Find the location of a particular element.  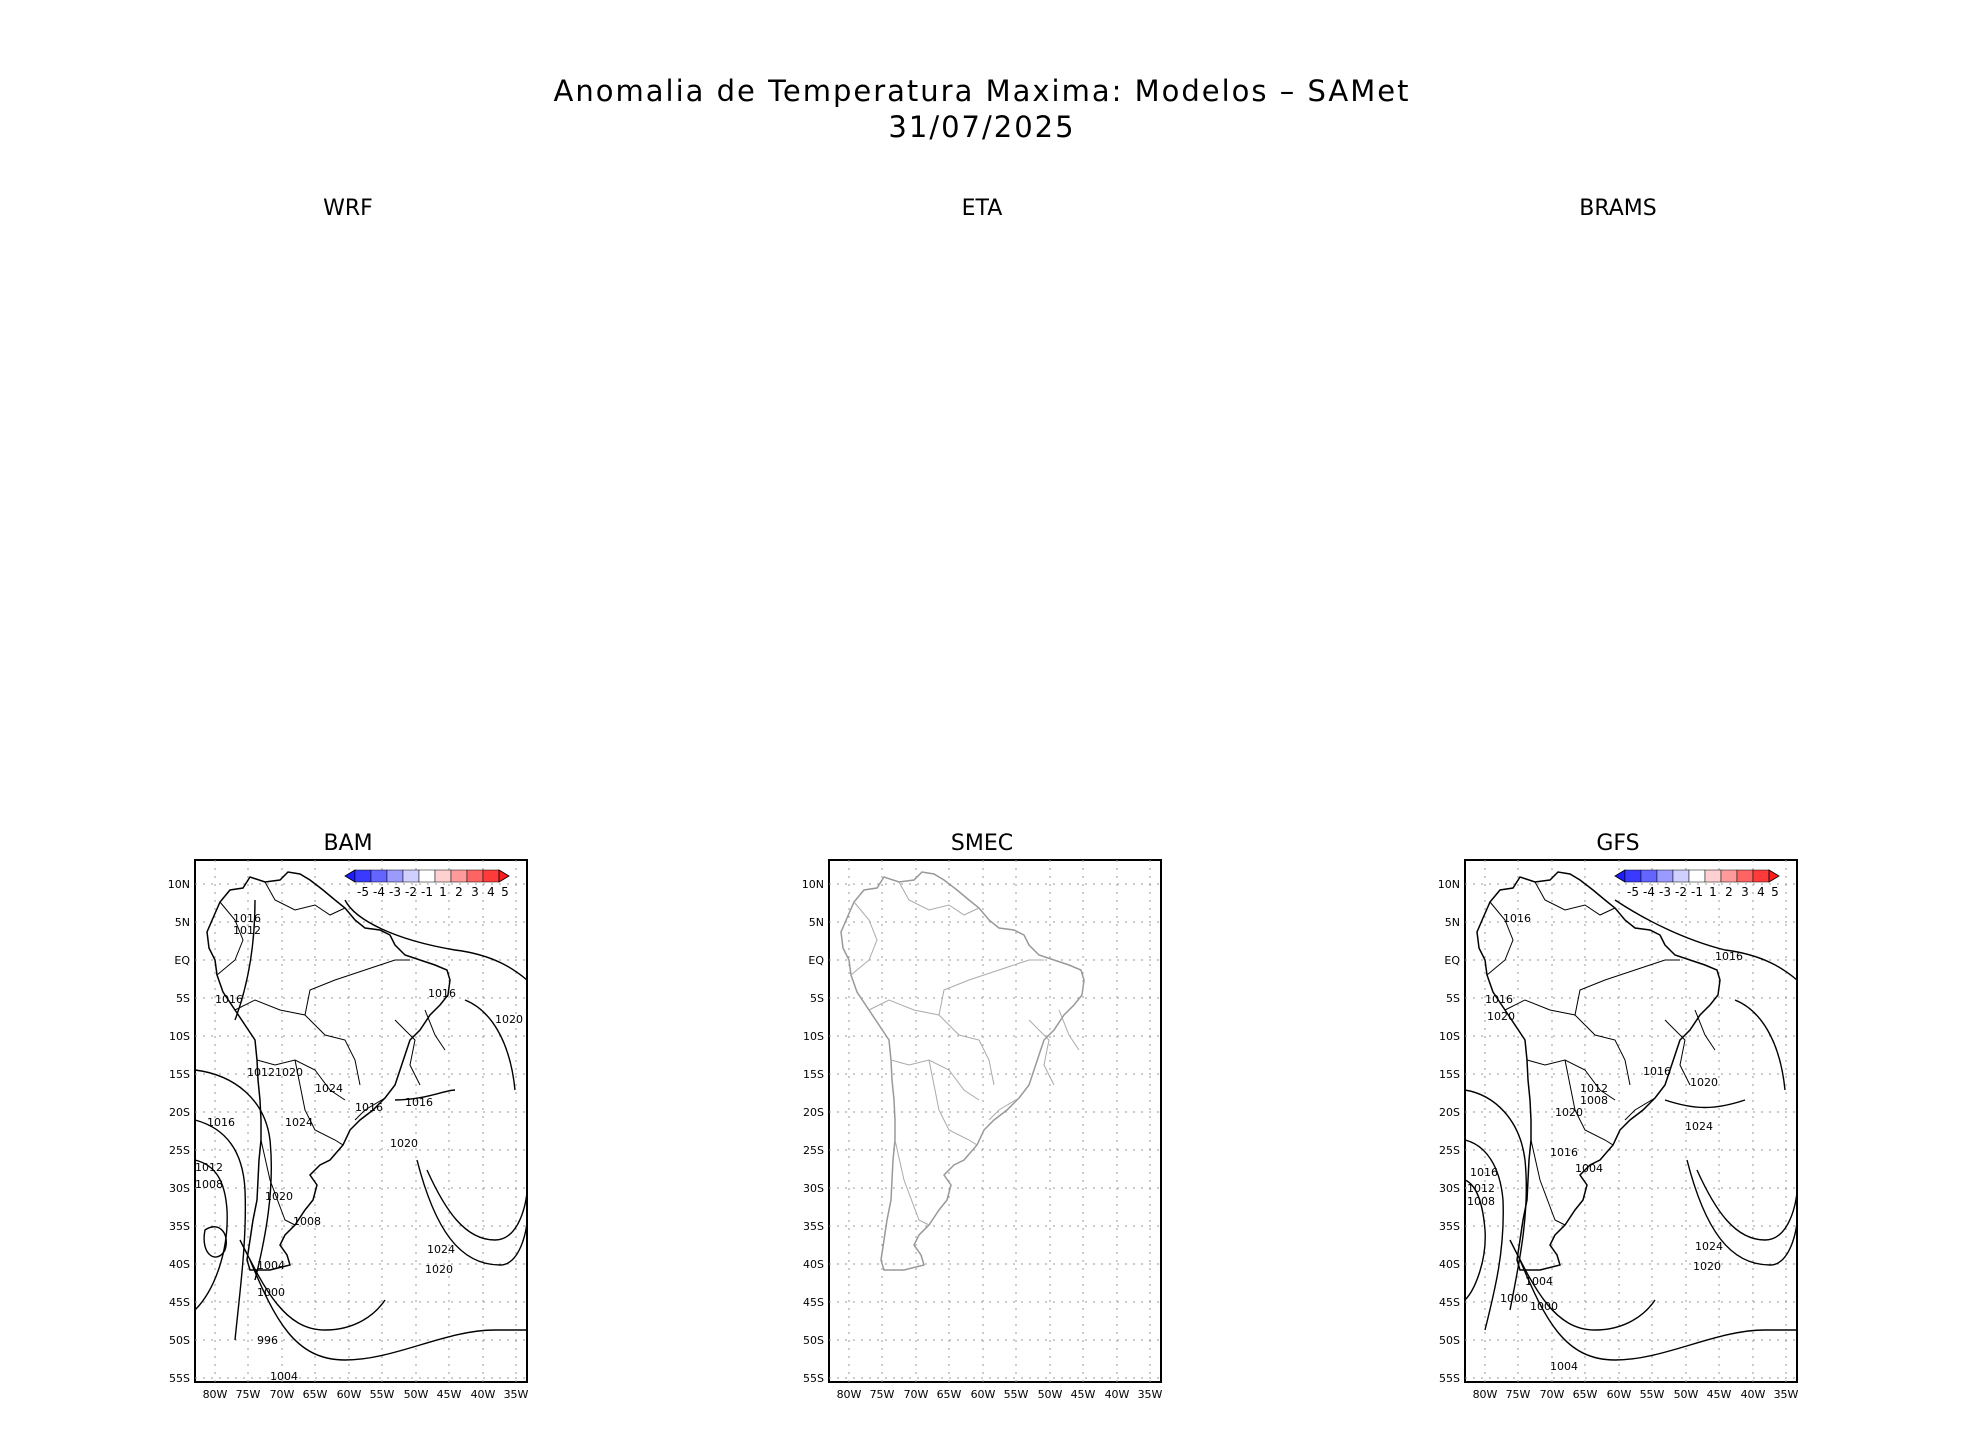

lat-tick: 5S is located at coordinates (817, 998).